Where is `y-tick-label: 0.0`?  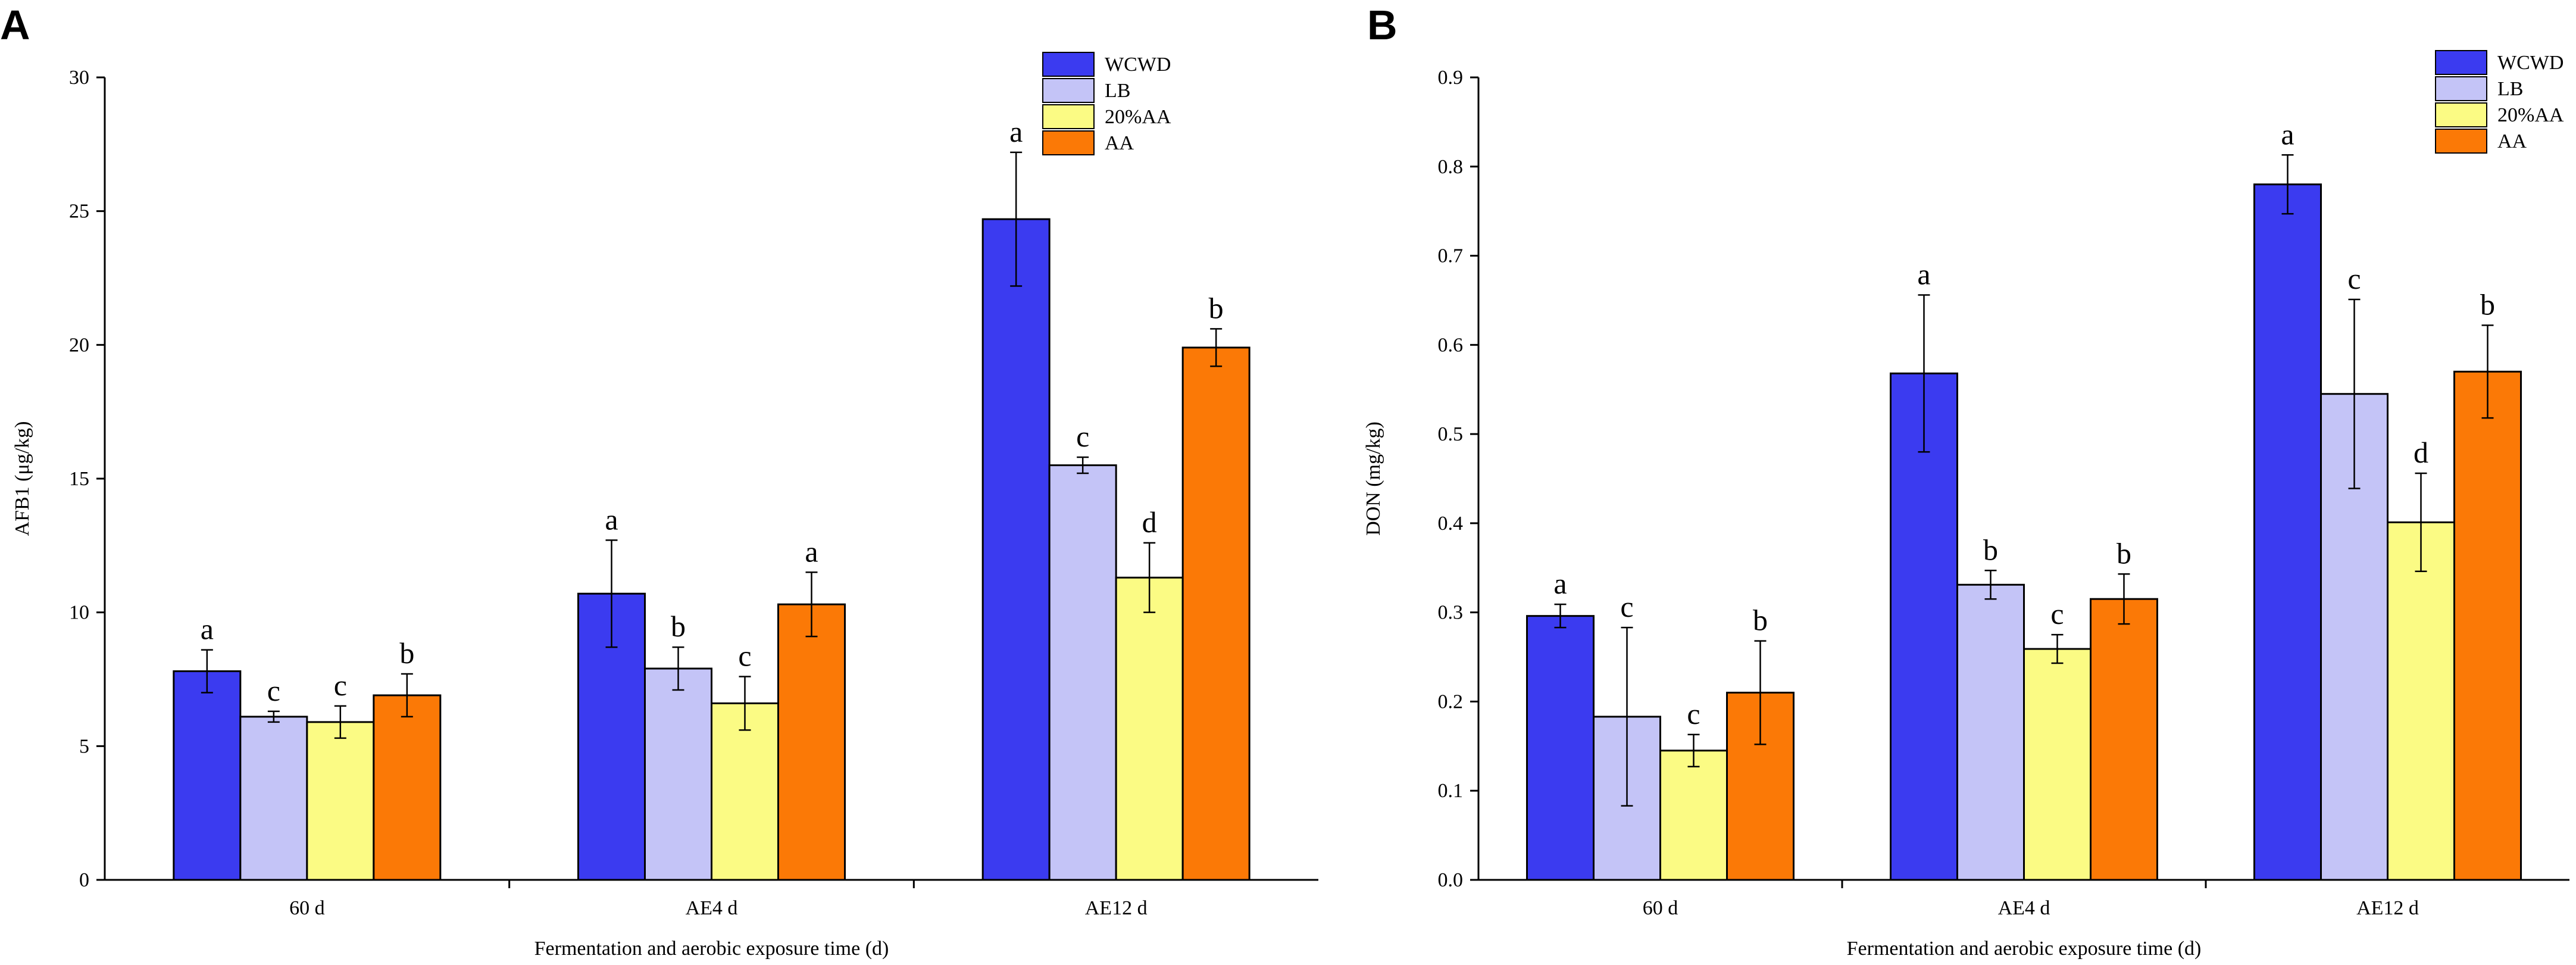
y-tick-label: 0.0 is located at coordinates (1451, 880).